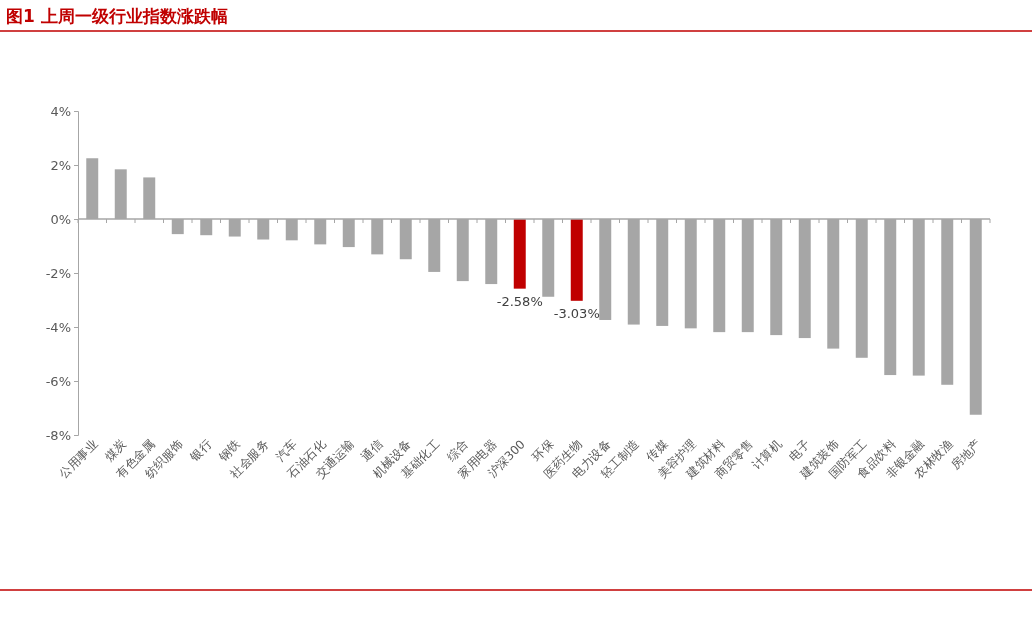 The image size is (1032, 618). I want to click on y-tick-label: 4%, so click(60, 111).